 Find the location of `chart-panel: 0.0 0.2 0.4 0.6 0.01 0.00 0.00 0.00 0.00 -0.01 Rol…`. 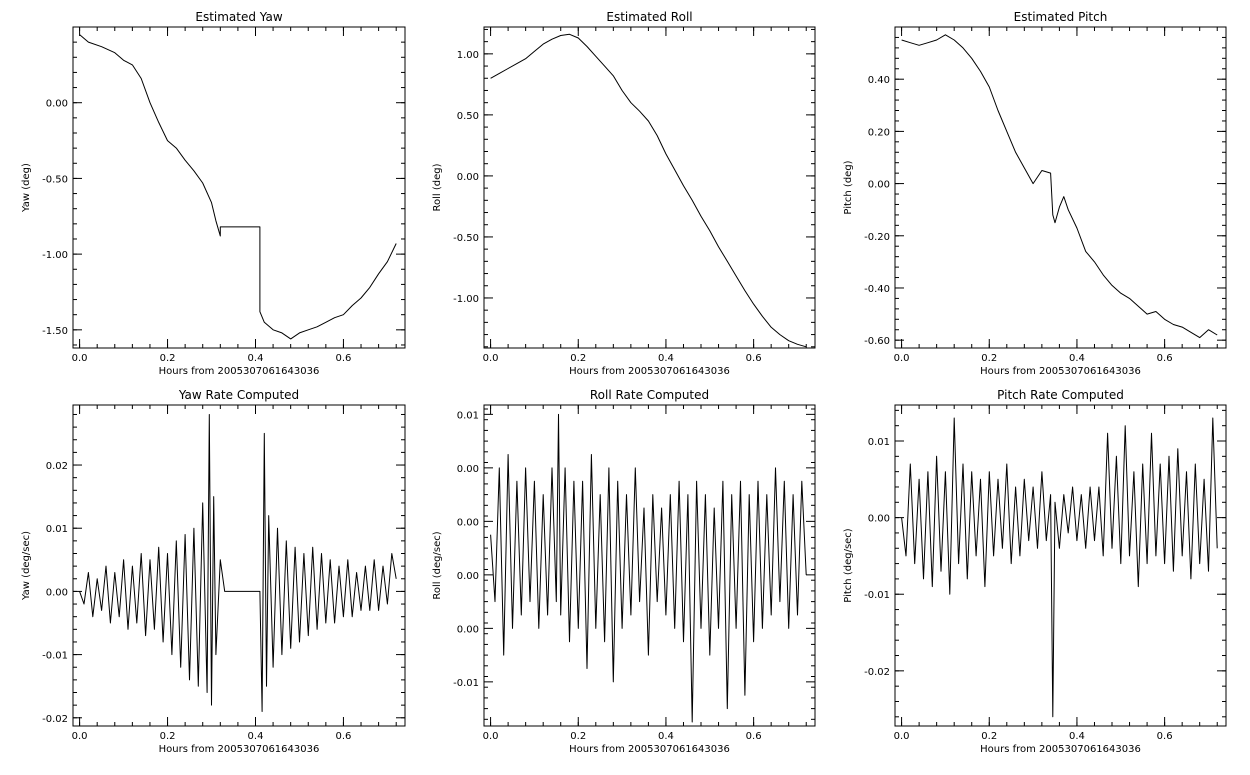

chart-panel: 0.0 0.2 0.4 0.6 0.01 0.00 0.00 0.00 0.00 -0.01 Rol… is located at coordinates (624, 571).